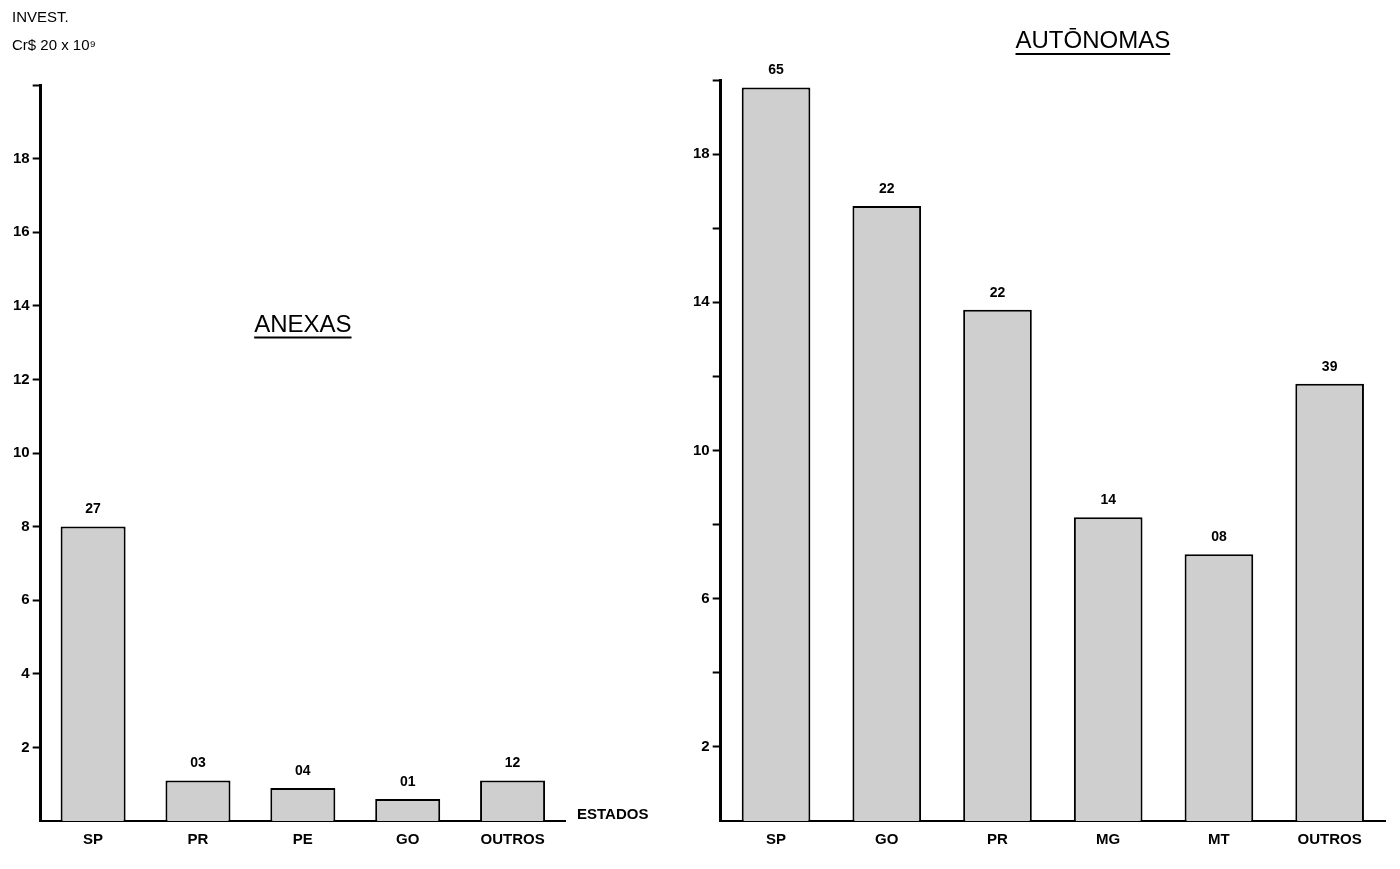 The width and height of the screenshot is (1400, 869). I want to click on annotation: 14, so click(1108, 499).